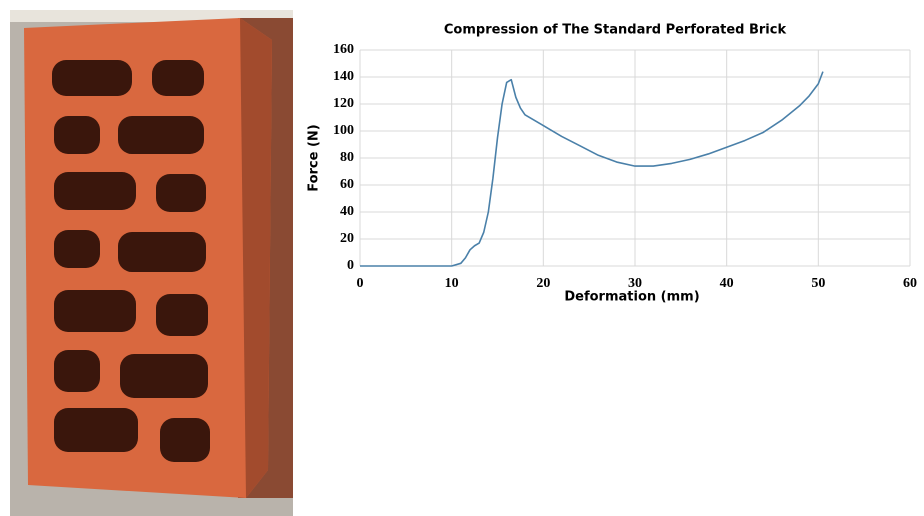 The image size is (924, 516). I want to click on y-tick-label: 120, so click(343, 103).